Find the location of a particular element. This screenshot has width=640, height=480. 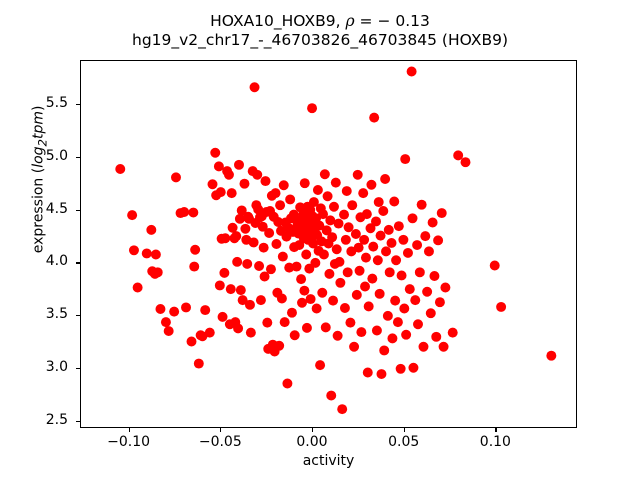

y-tick-label: 5.5 is located at coordinates (56, 103).